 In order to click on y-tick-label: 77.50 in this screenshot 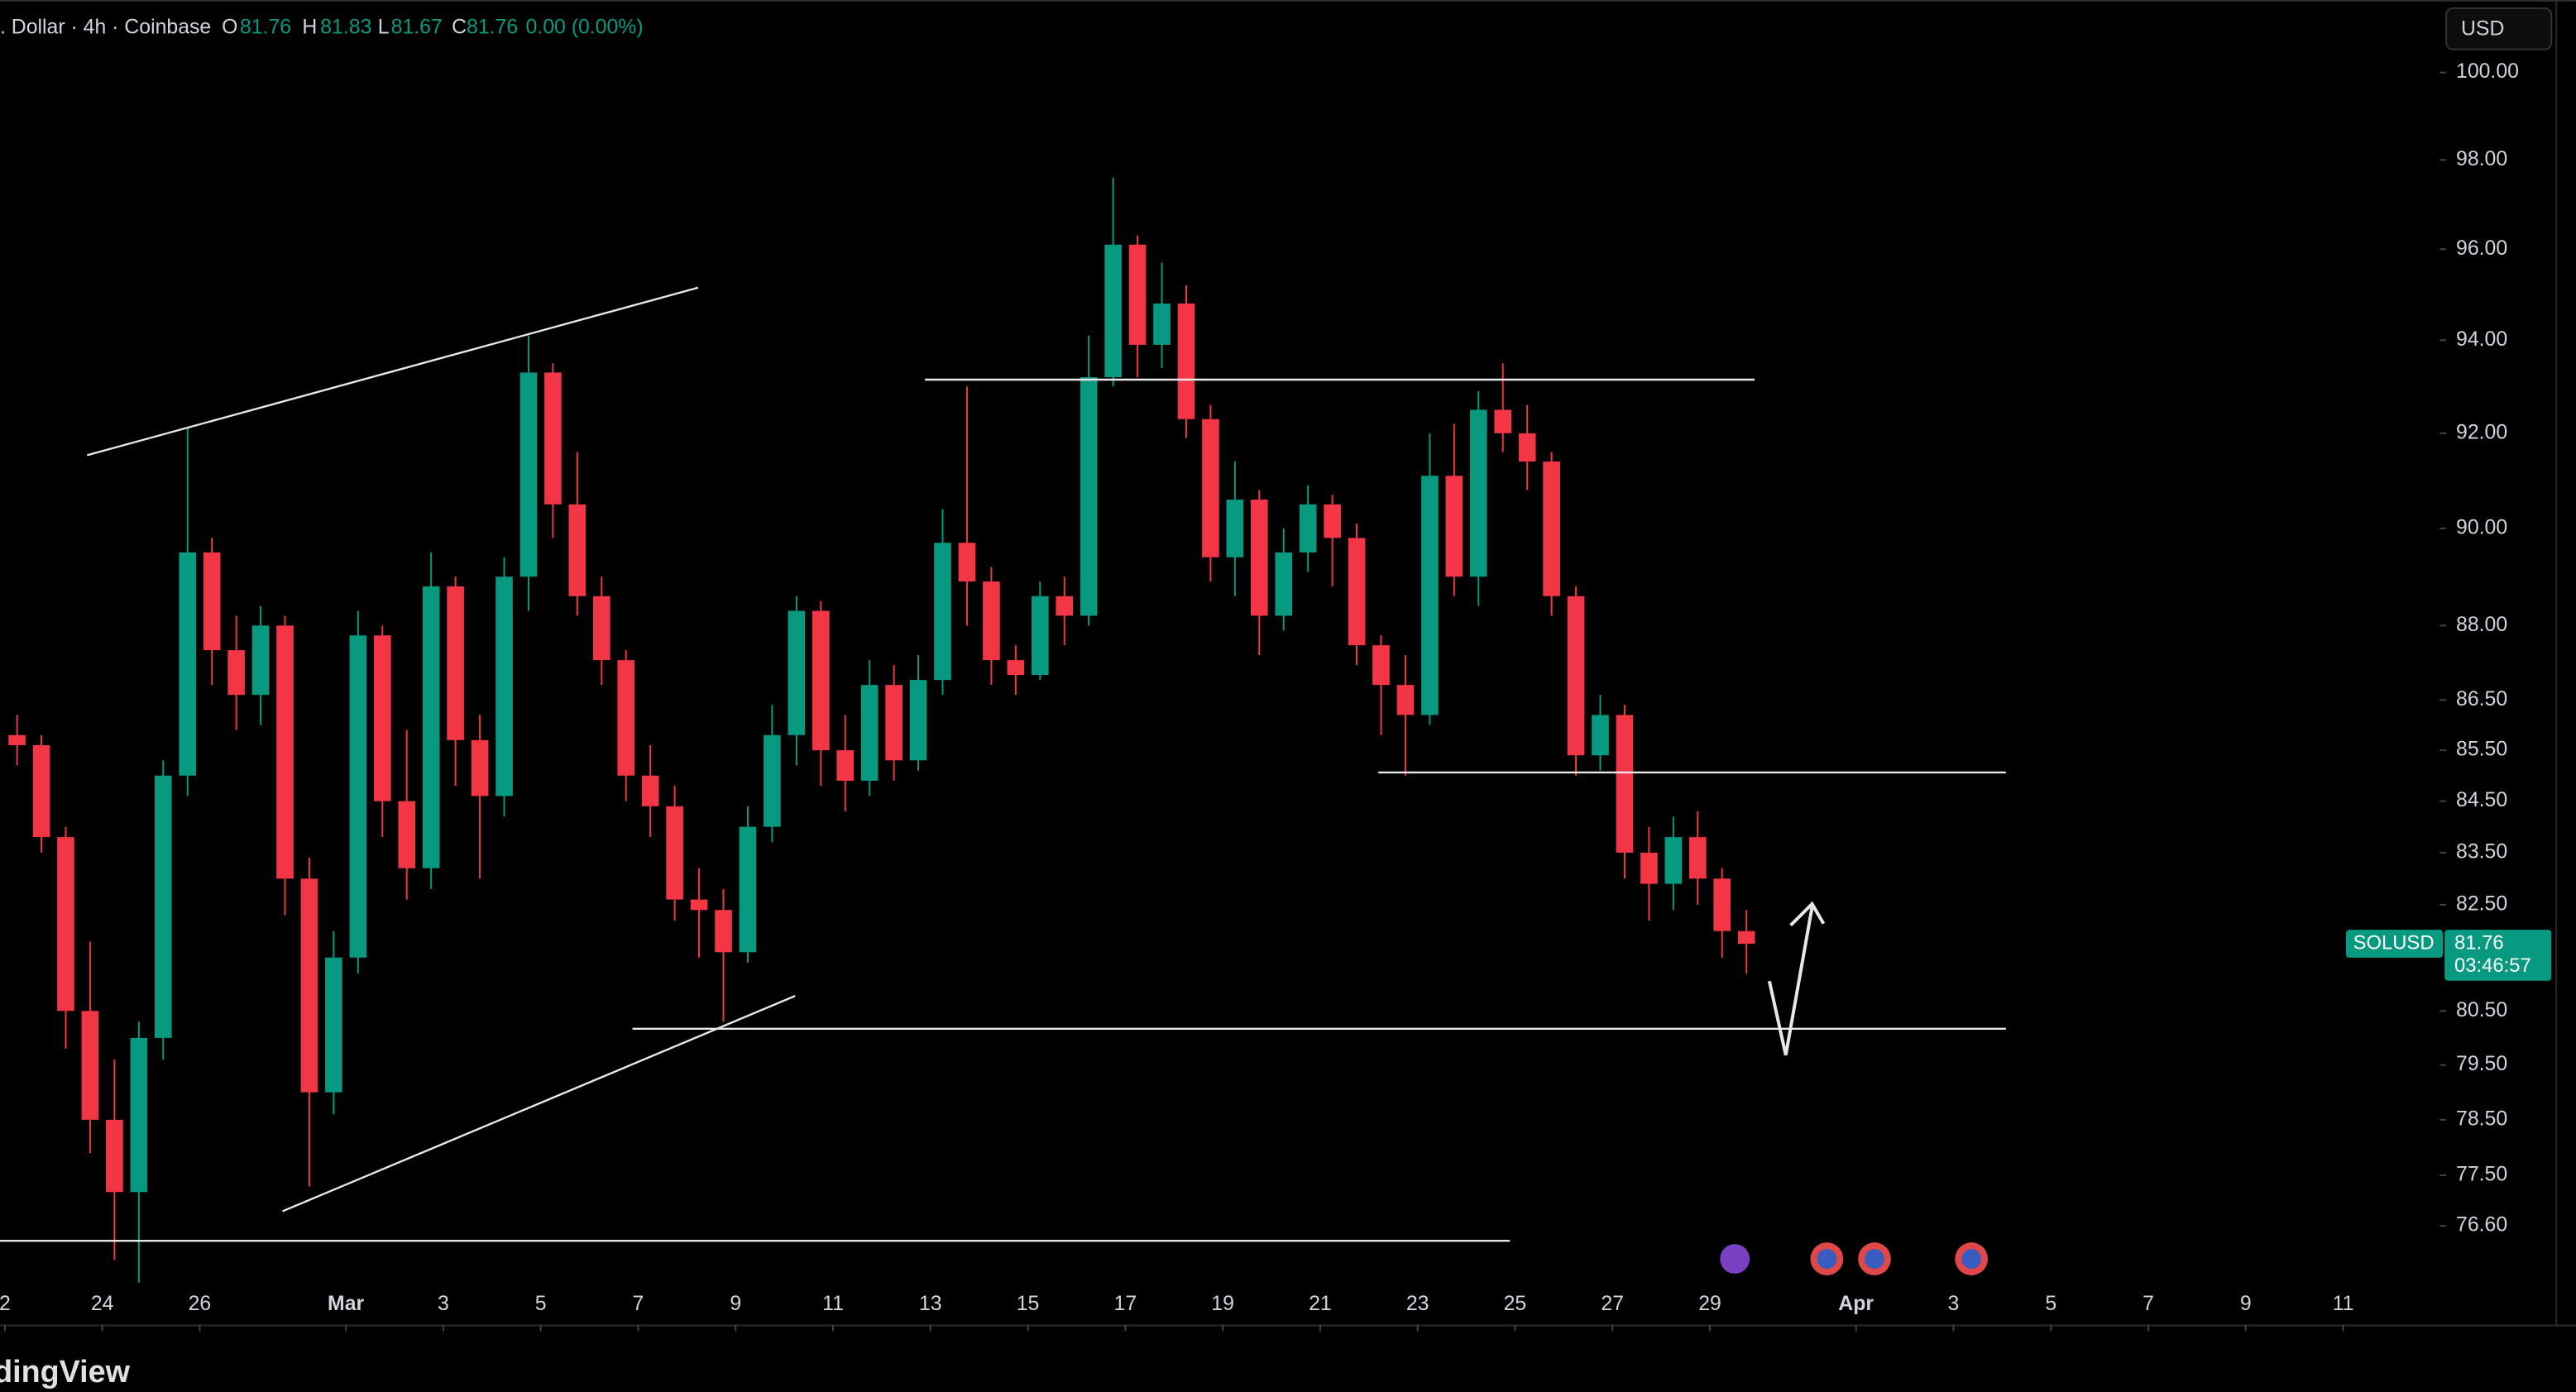, I will do `click(2481, 1175)`.